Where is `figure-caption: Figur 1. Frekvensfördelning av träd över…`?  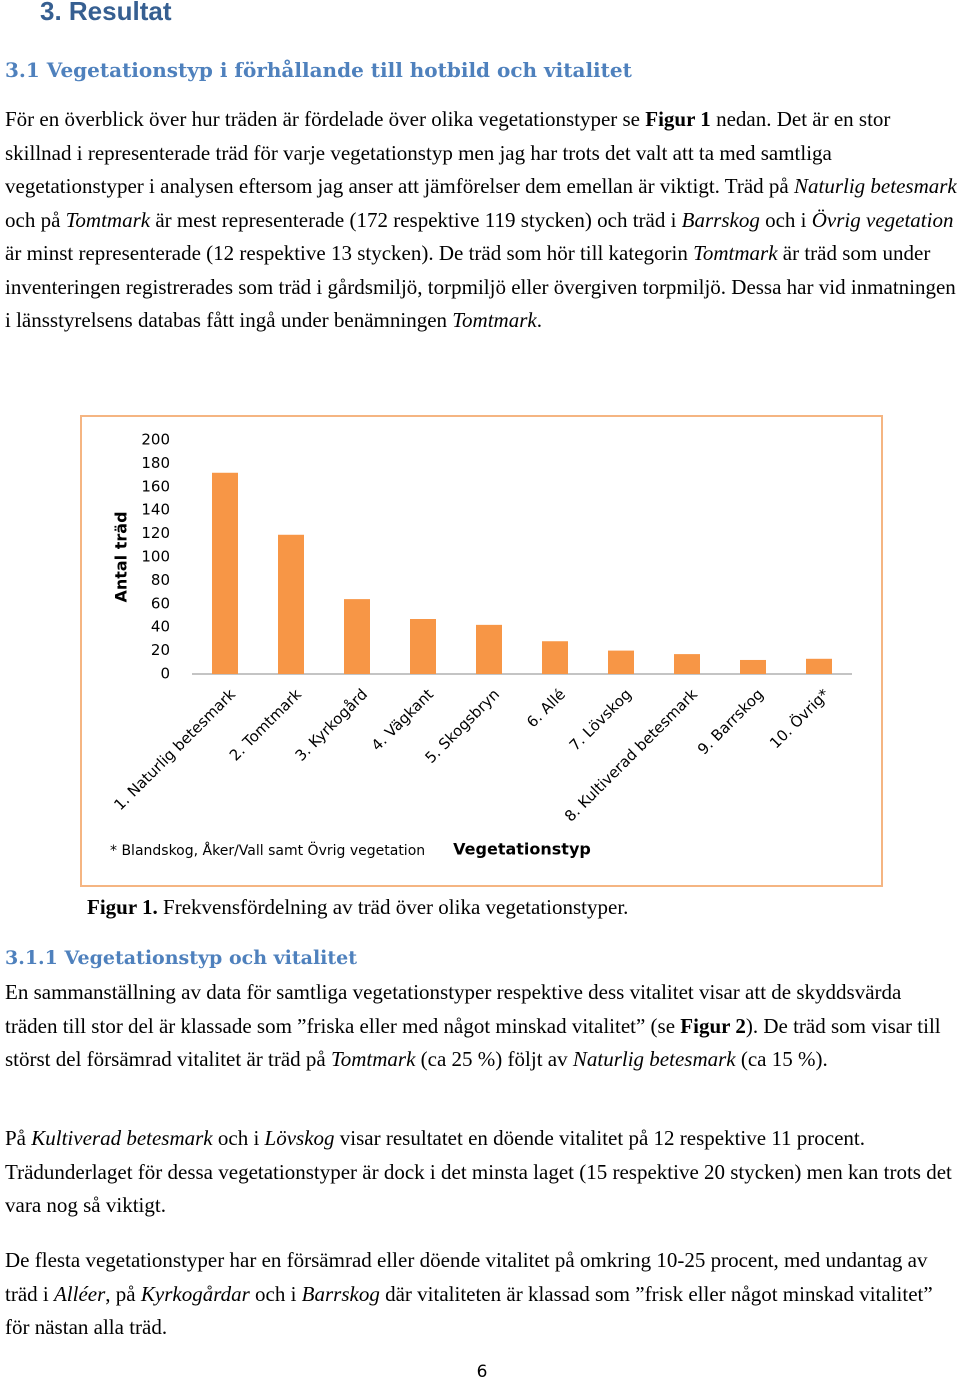
figure-caption: Figur 1. Frekvensfördelning av träd över… is located at coordinates (487, 908).